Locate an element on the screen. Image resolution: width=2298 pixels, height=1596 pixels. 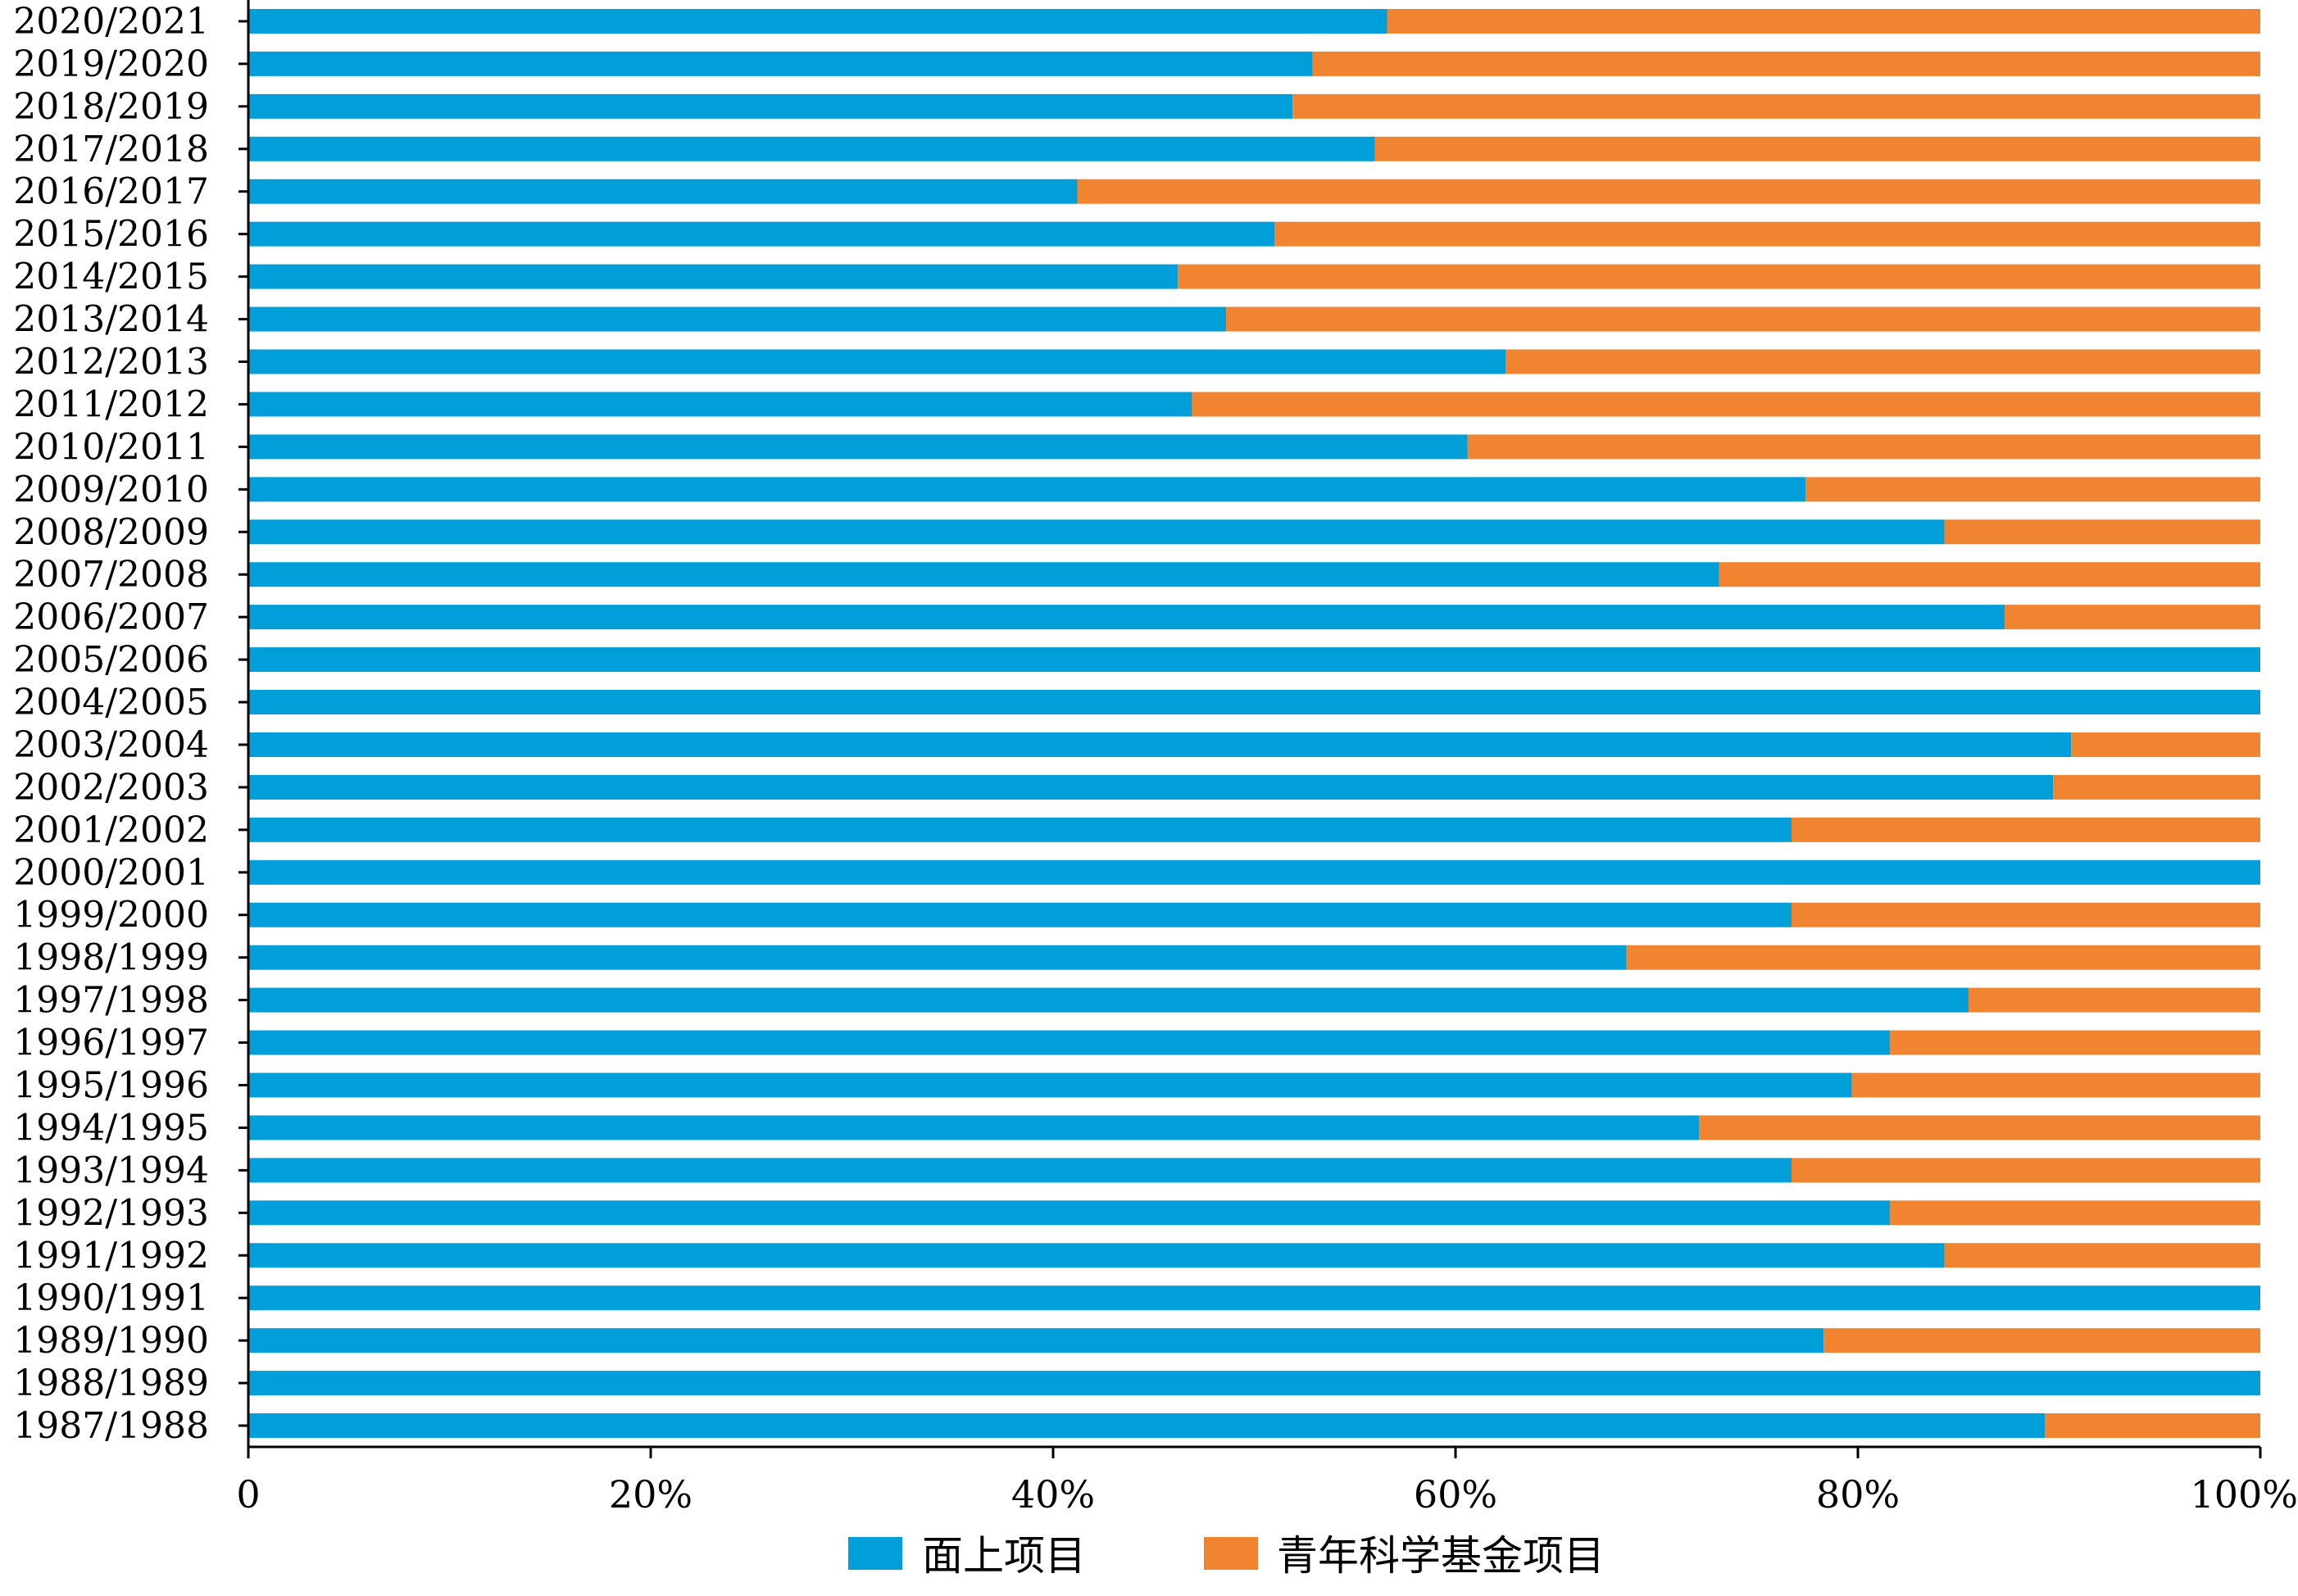
bar-segment-youth-1992-1993 is located at coordinates (2075, 1213).